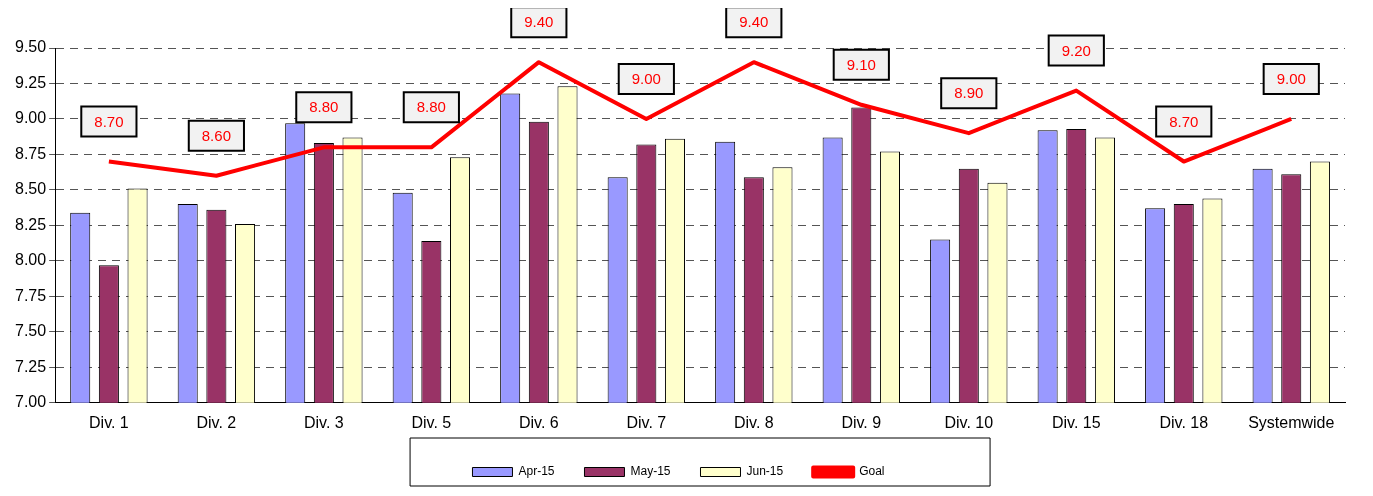 This screenshot has height=496, width=1373. What do you see at coordinates (216, 422) in the screenshot?
I see `x-tick-label: Div. 2` at bounding box center [216, 422].